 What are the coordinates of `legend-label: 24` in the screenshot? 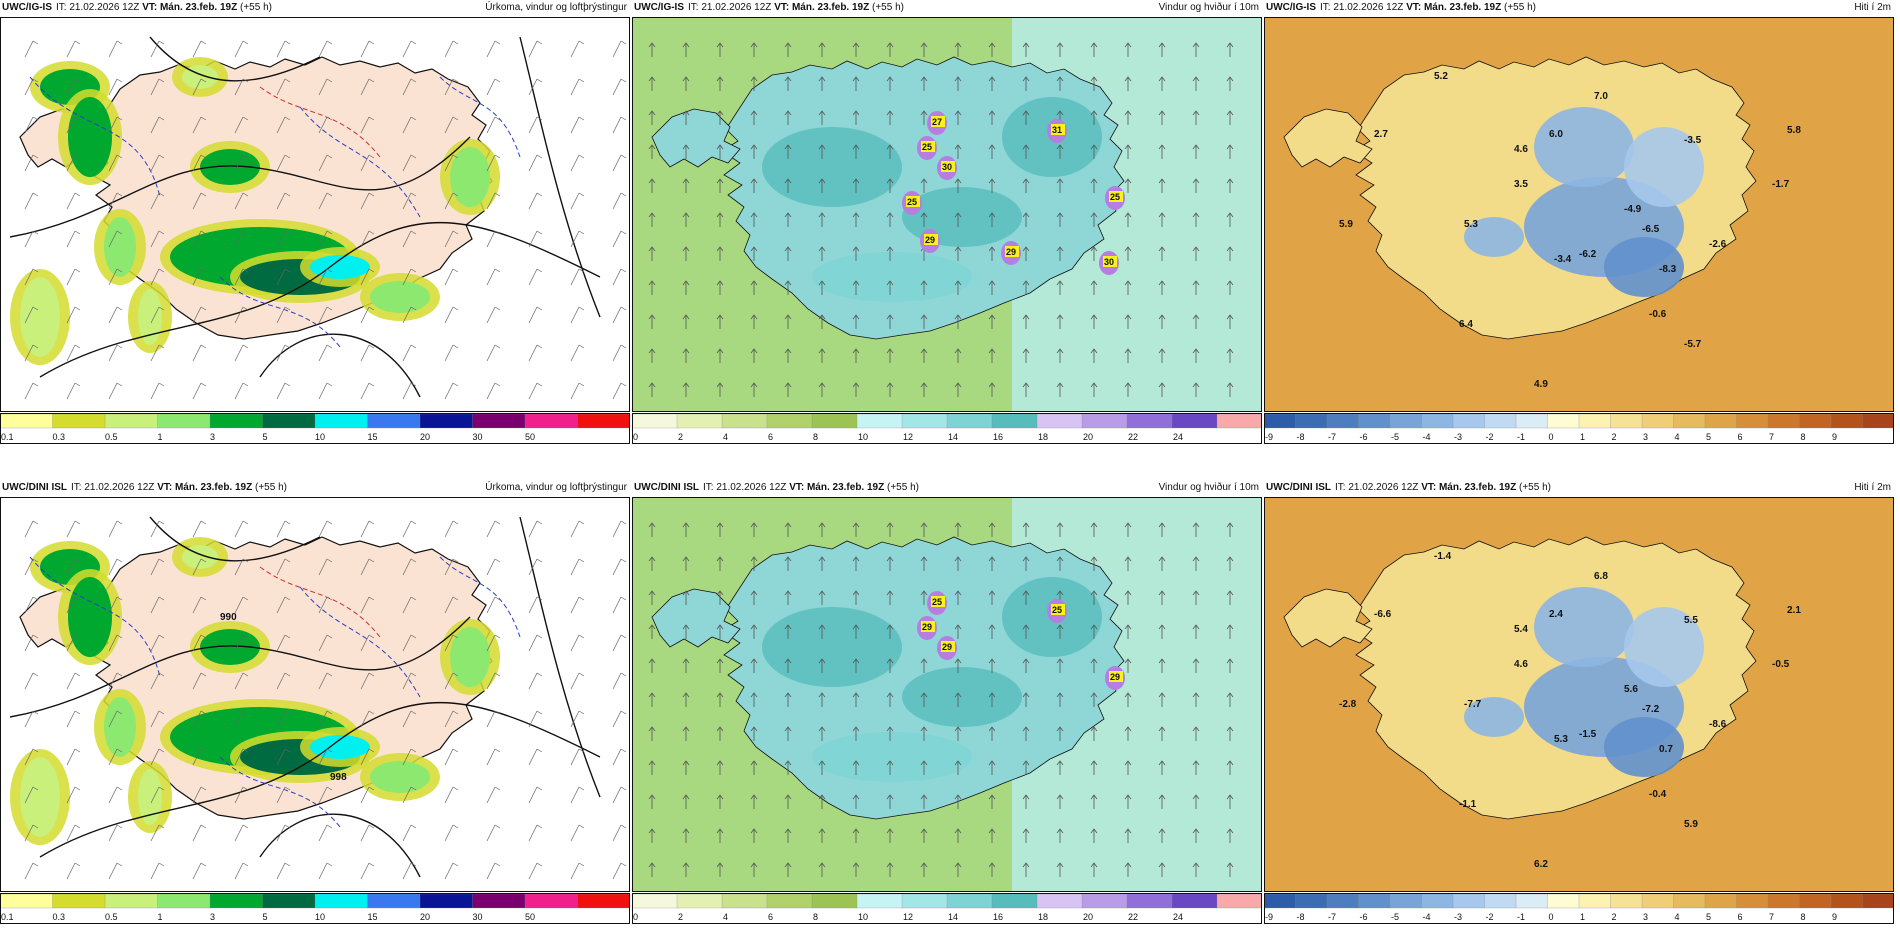 It's located at (1178, 917).